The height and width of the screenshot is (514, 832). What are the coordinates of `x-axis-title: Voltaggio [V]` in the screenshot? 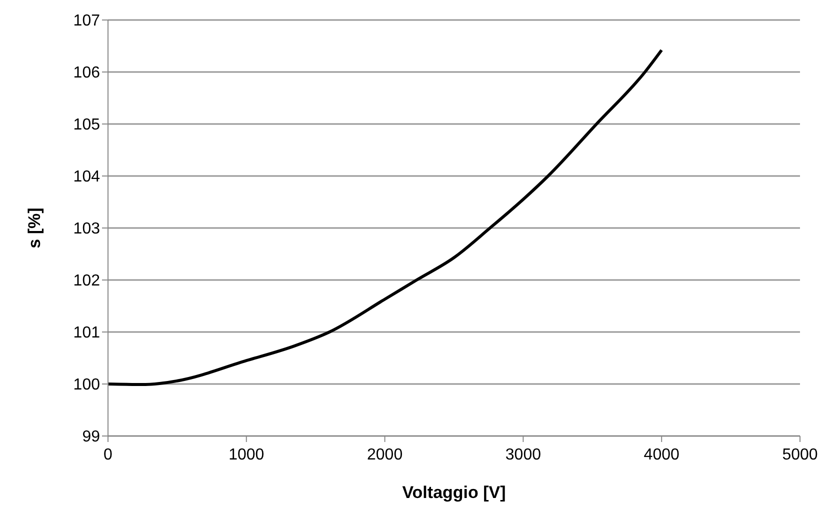 It's located at (454, 492).